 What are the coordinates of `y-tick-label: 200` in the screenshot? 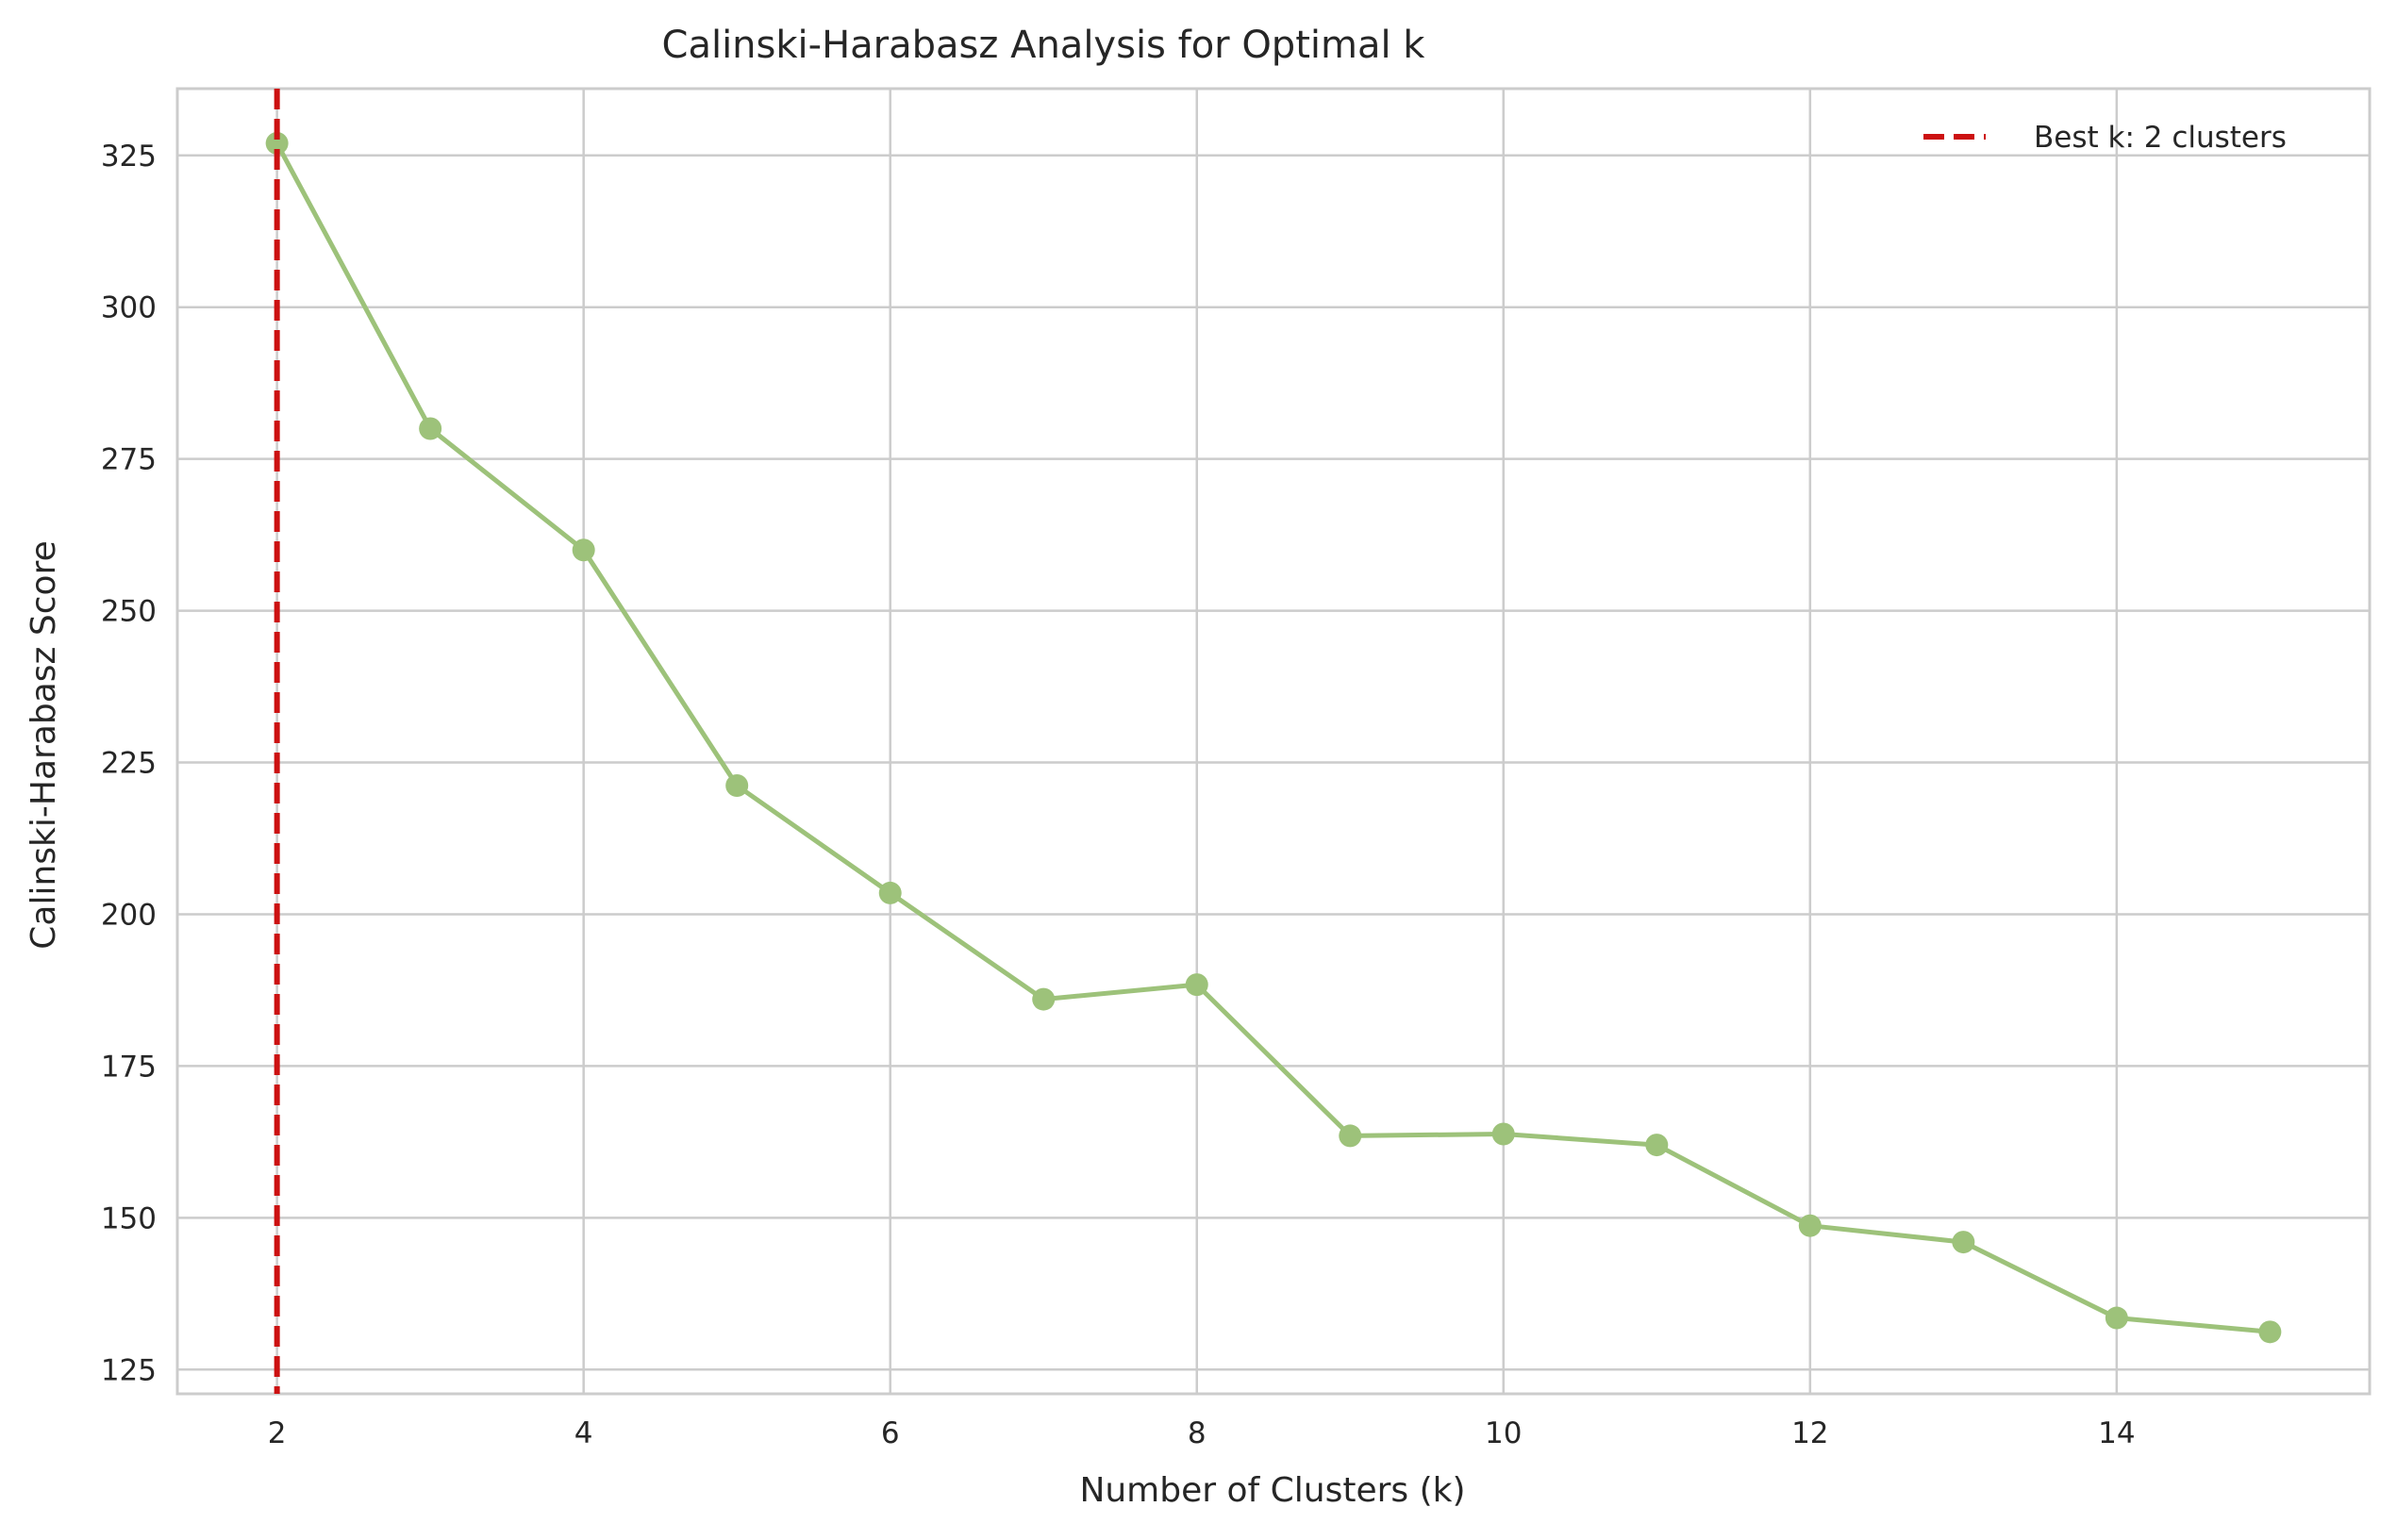 It's located at (129, 915).